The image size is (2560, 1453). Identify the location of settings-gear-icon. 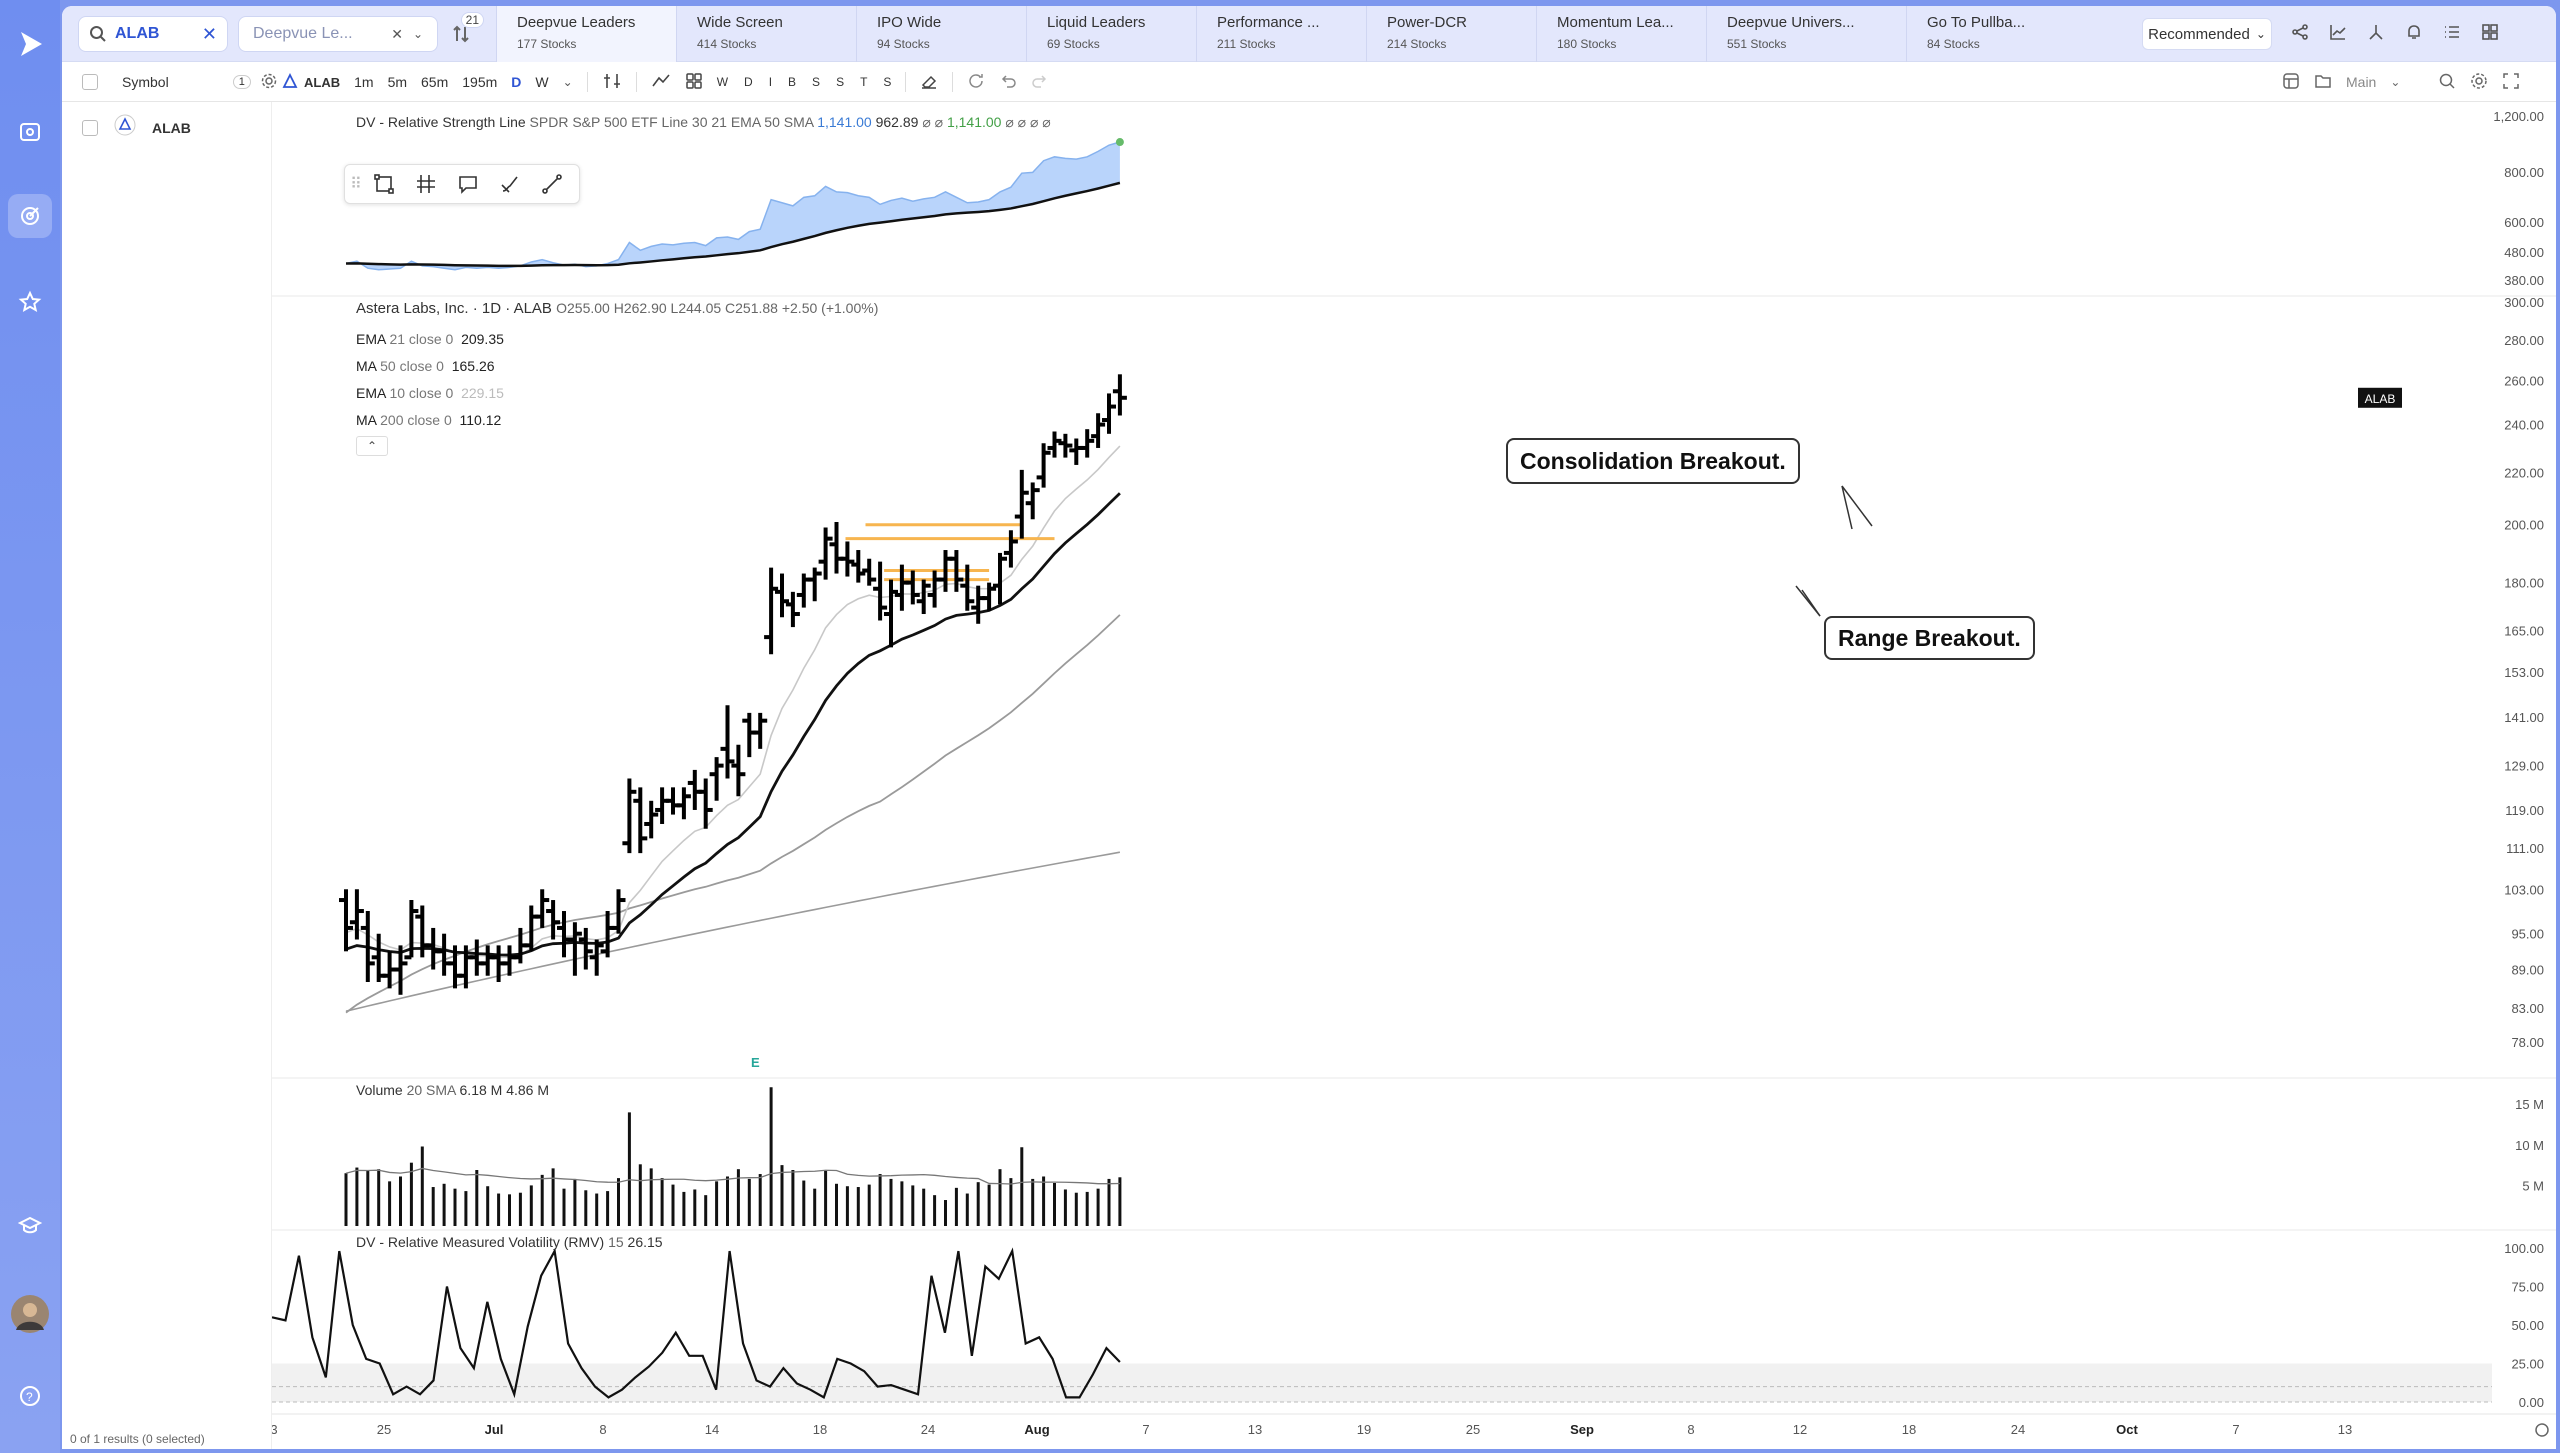
(269, 82).